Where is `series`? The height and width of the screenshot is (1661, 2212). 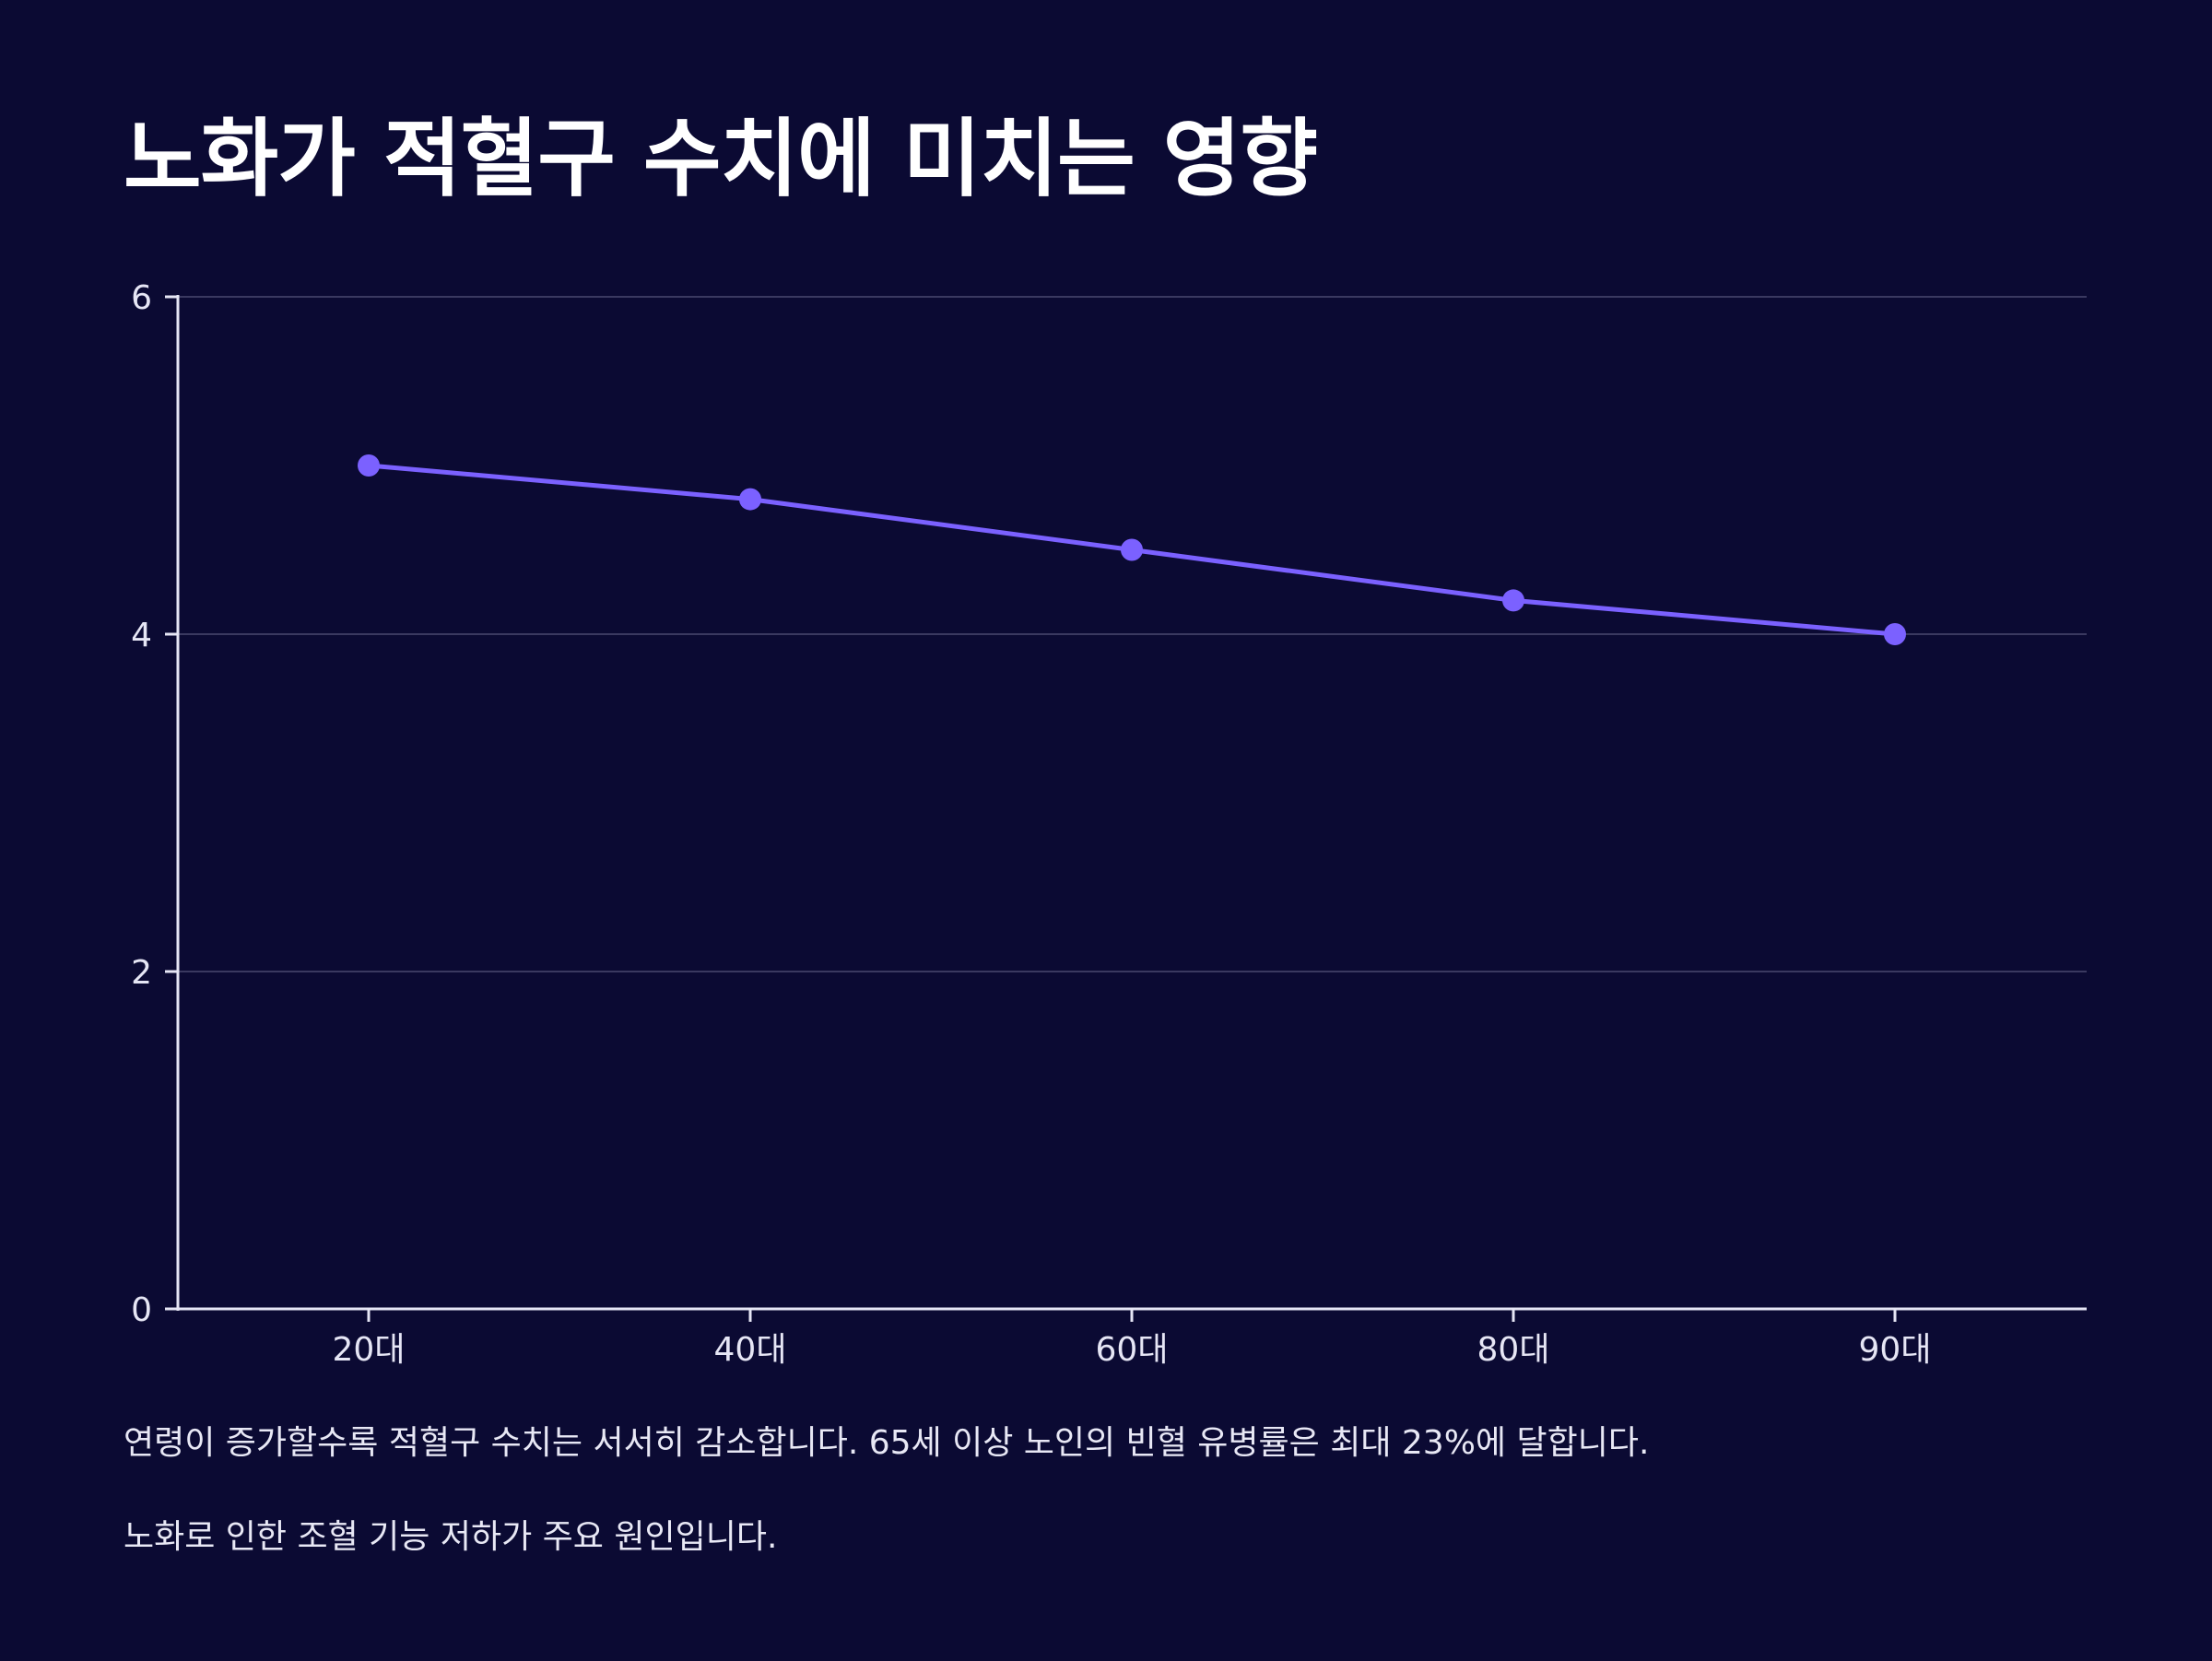
series is located at coordinates (1132, 549).